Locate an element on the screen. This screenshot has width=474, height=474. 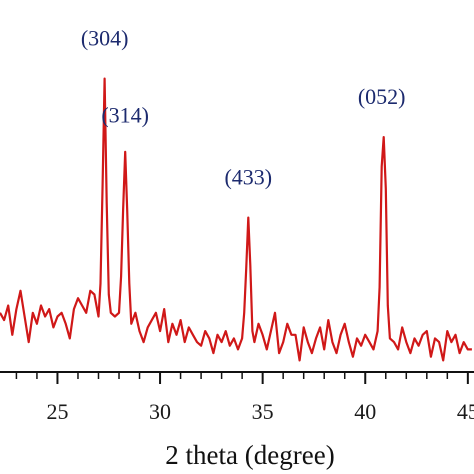
peak-label: (304) is located at coordinates (105, 38).